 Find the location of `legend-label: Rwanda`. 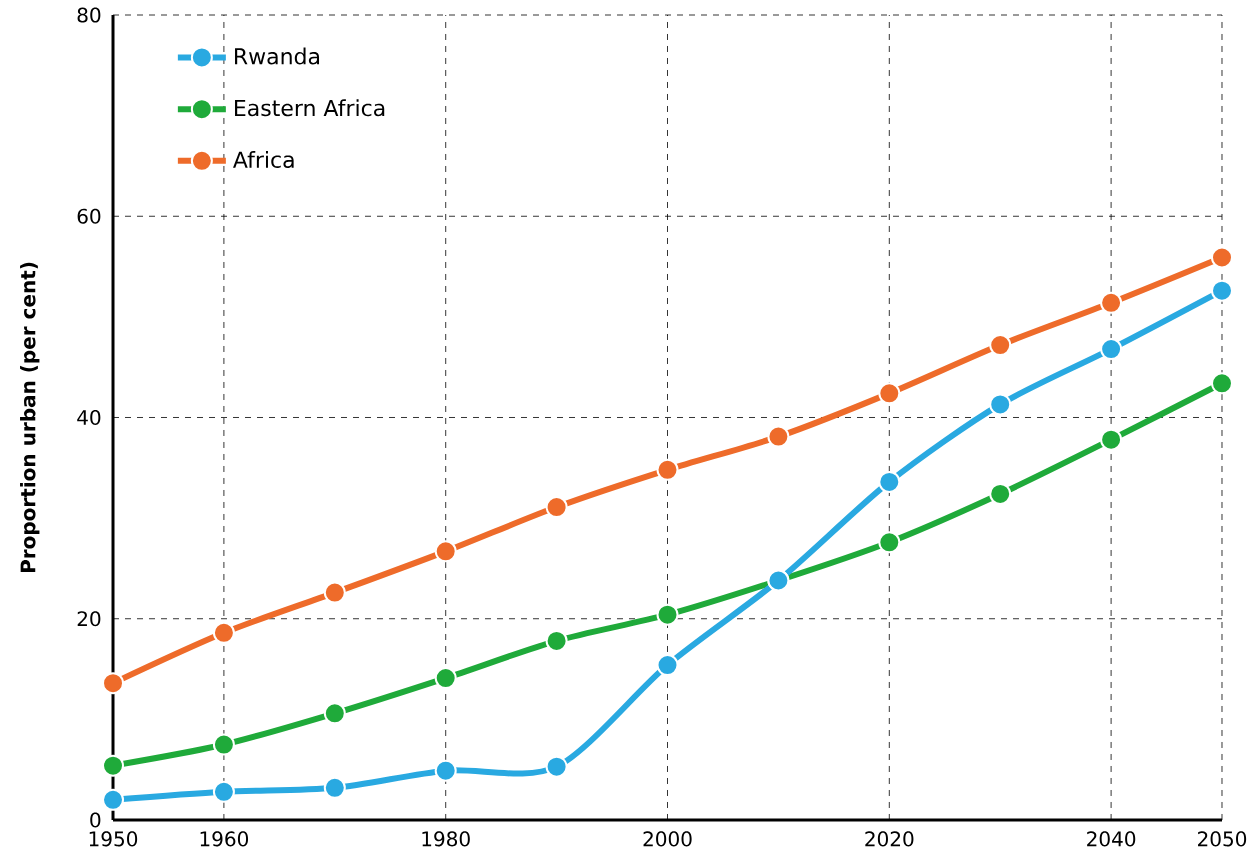

legend-label: Rwanda is located at coordinates (277, 56).